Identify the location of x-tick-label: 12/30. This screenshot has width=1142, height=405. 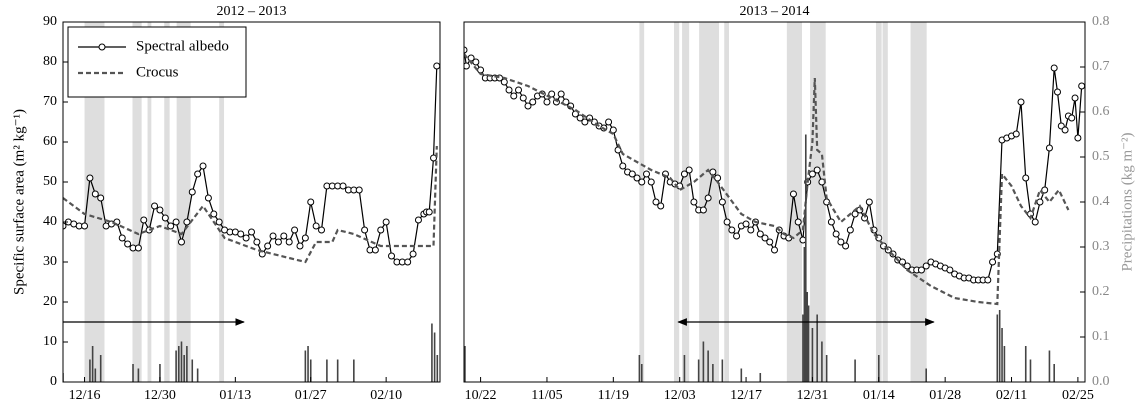
(160, 395).